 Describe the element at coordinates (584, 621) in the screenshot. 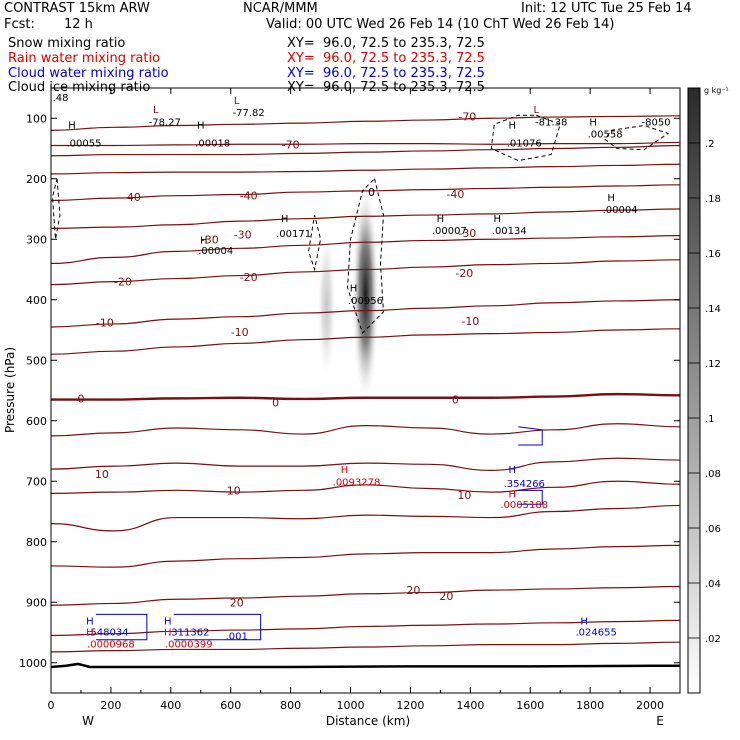

I see `extremum-label-43: H` at that location.